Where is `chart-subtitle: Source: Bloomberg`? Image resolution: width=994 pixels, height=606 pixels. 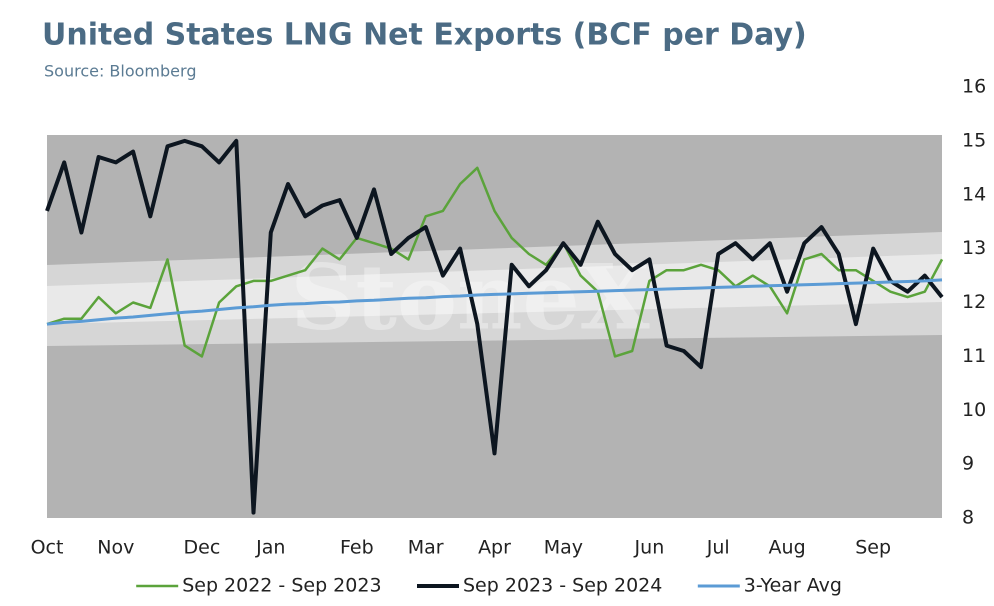
chart-subtitle: Source: Bloomberg is located at coordinates (120, 71).